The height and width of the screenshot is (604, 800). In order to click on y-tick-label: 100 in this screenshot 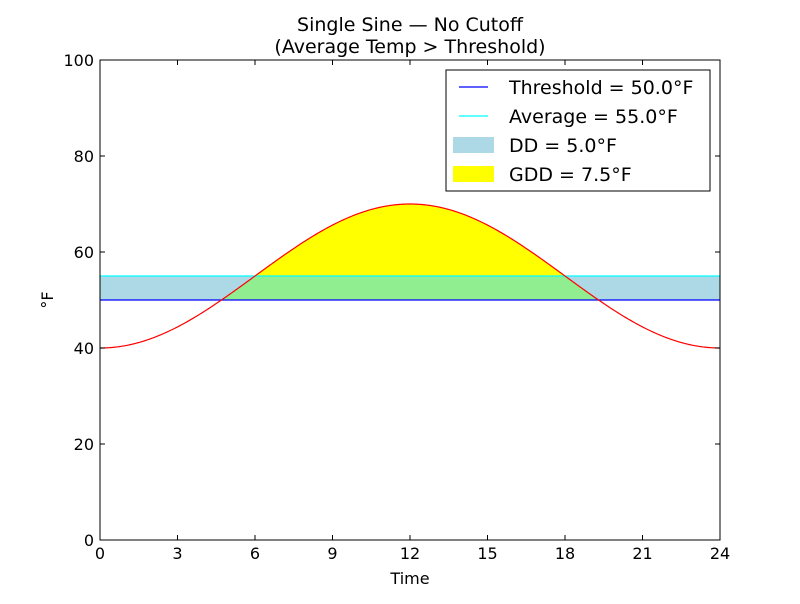, I will do `click(78, 60)`.